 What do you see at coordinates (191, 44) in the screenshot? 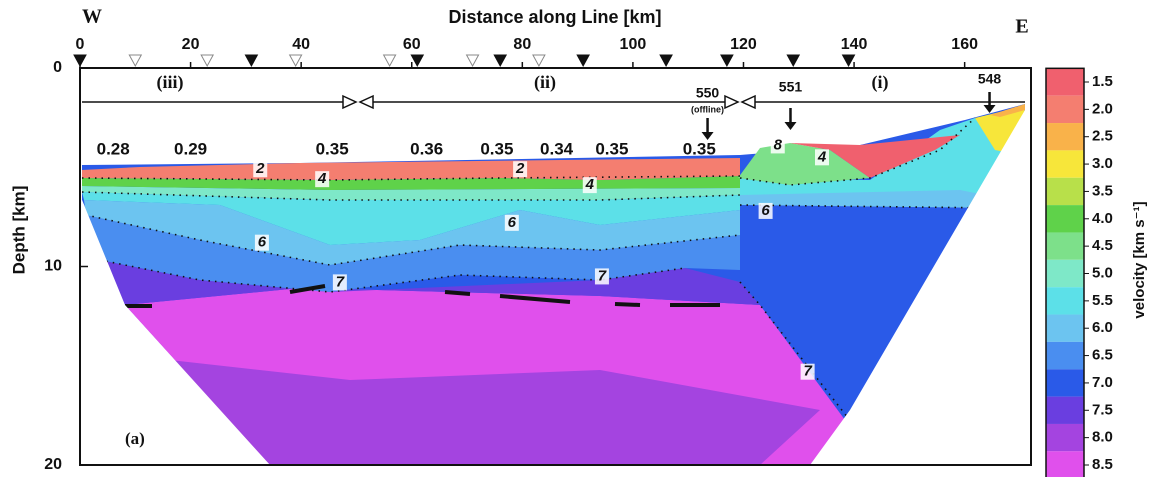
I see `x-tick-label: 20` at bounding box center [191, 44].